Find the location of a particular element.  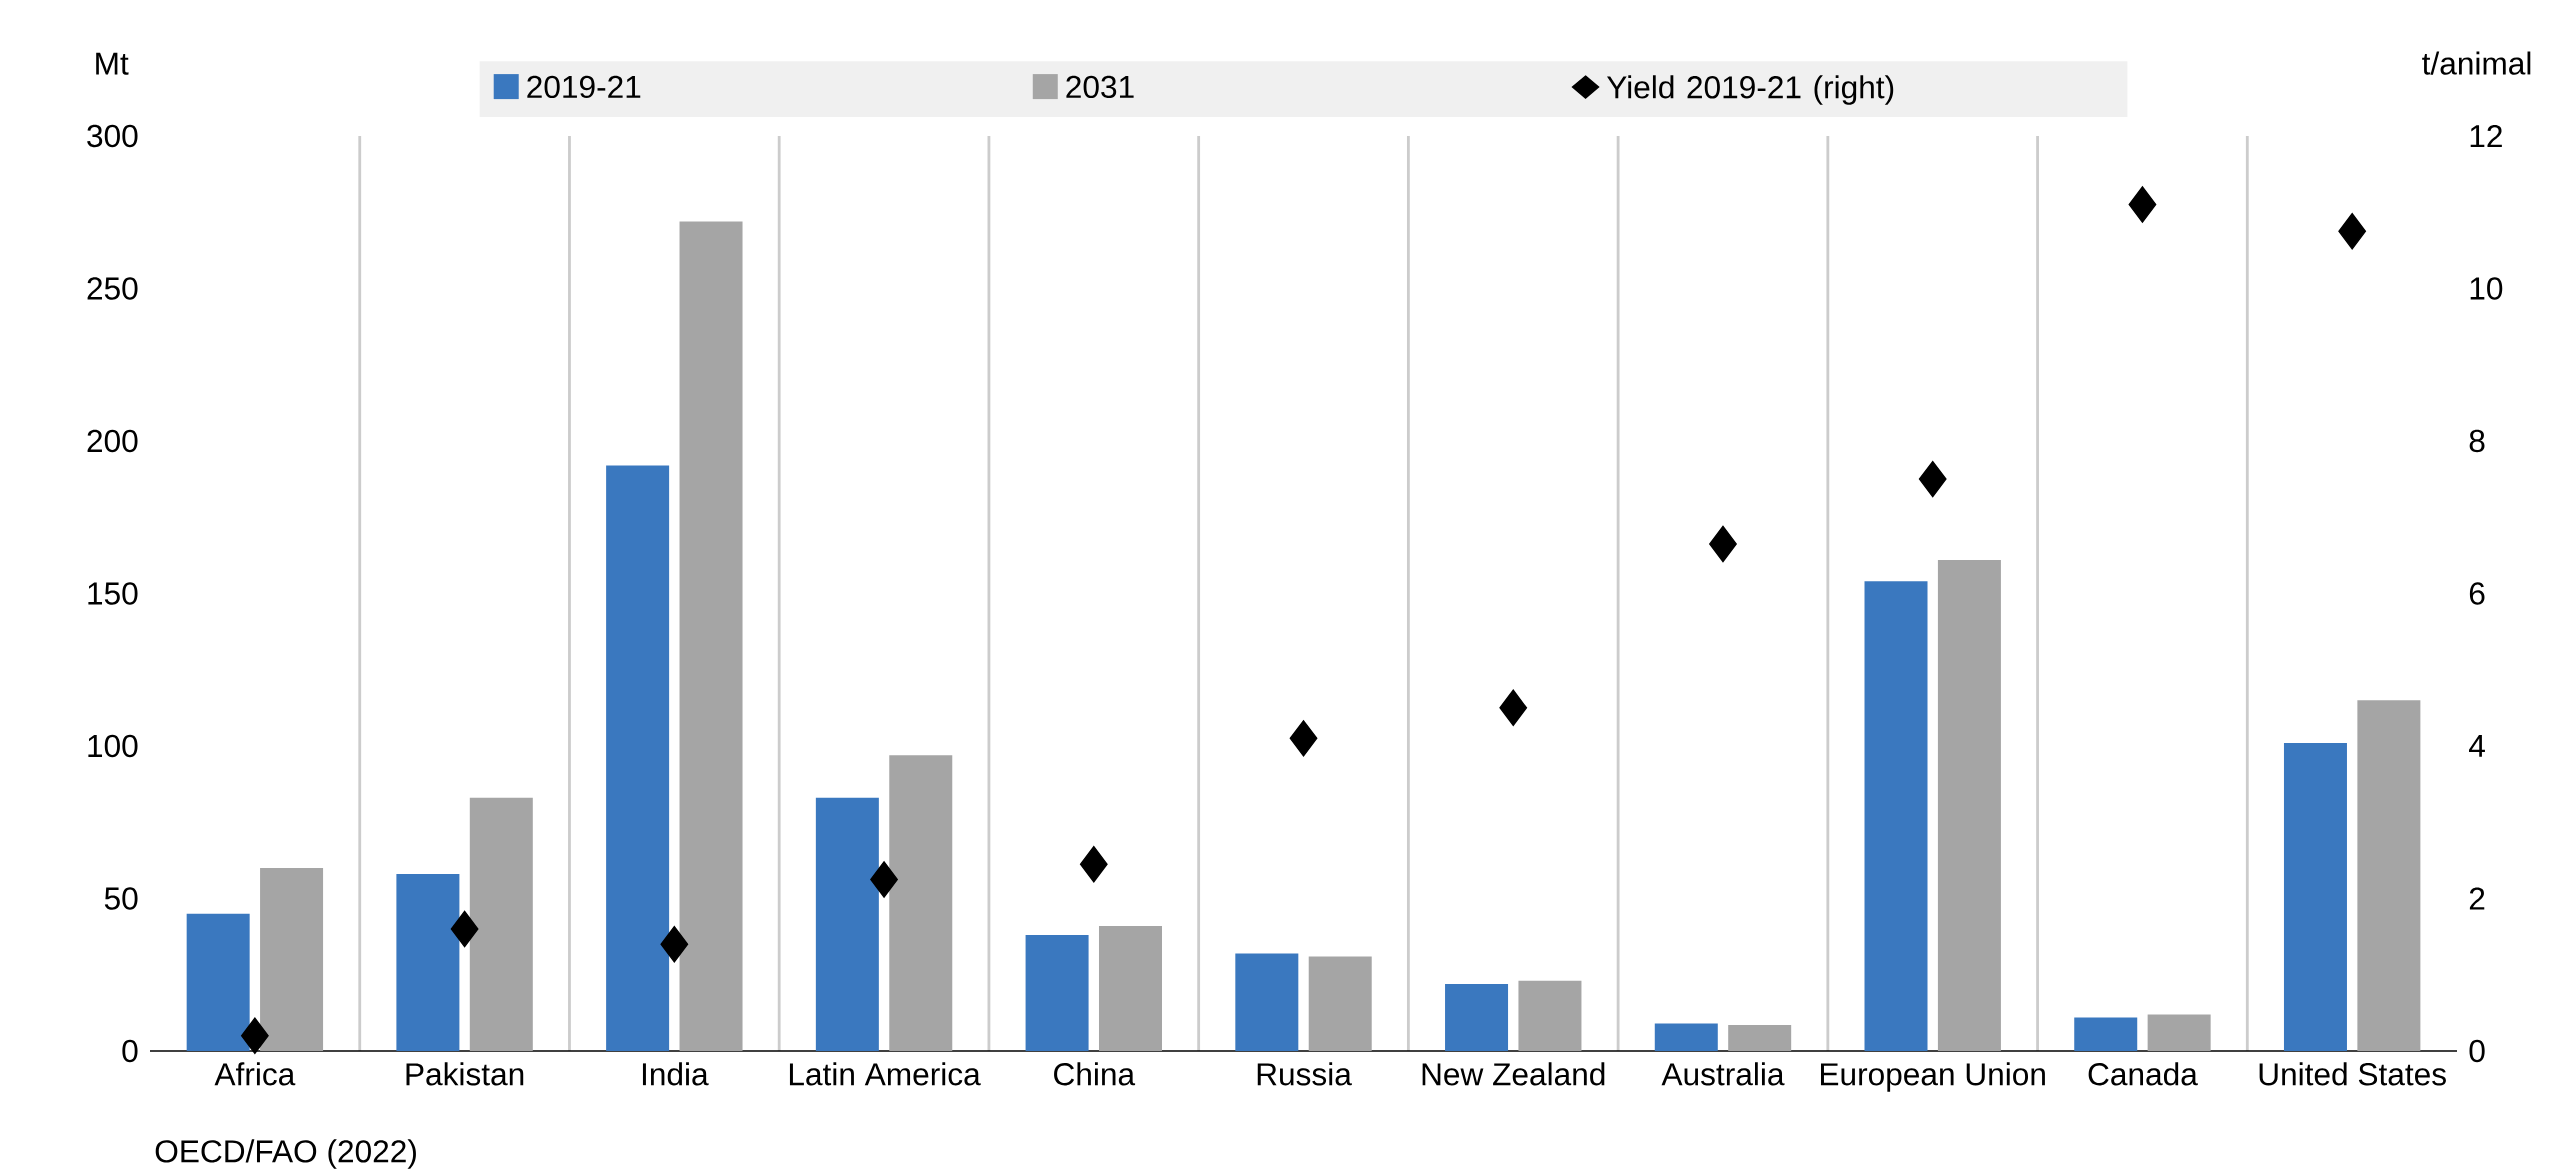

x-tick-label: New Zealand is located at coordinates (1513, 1074).